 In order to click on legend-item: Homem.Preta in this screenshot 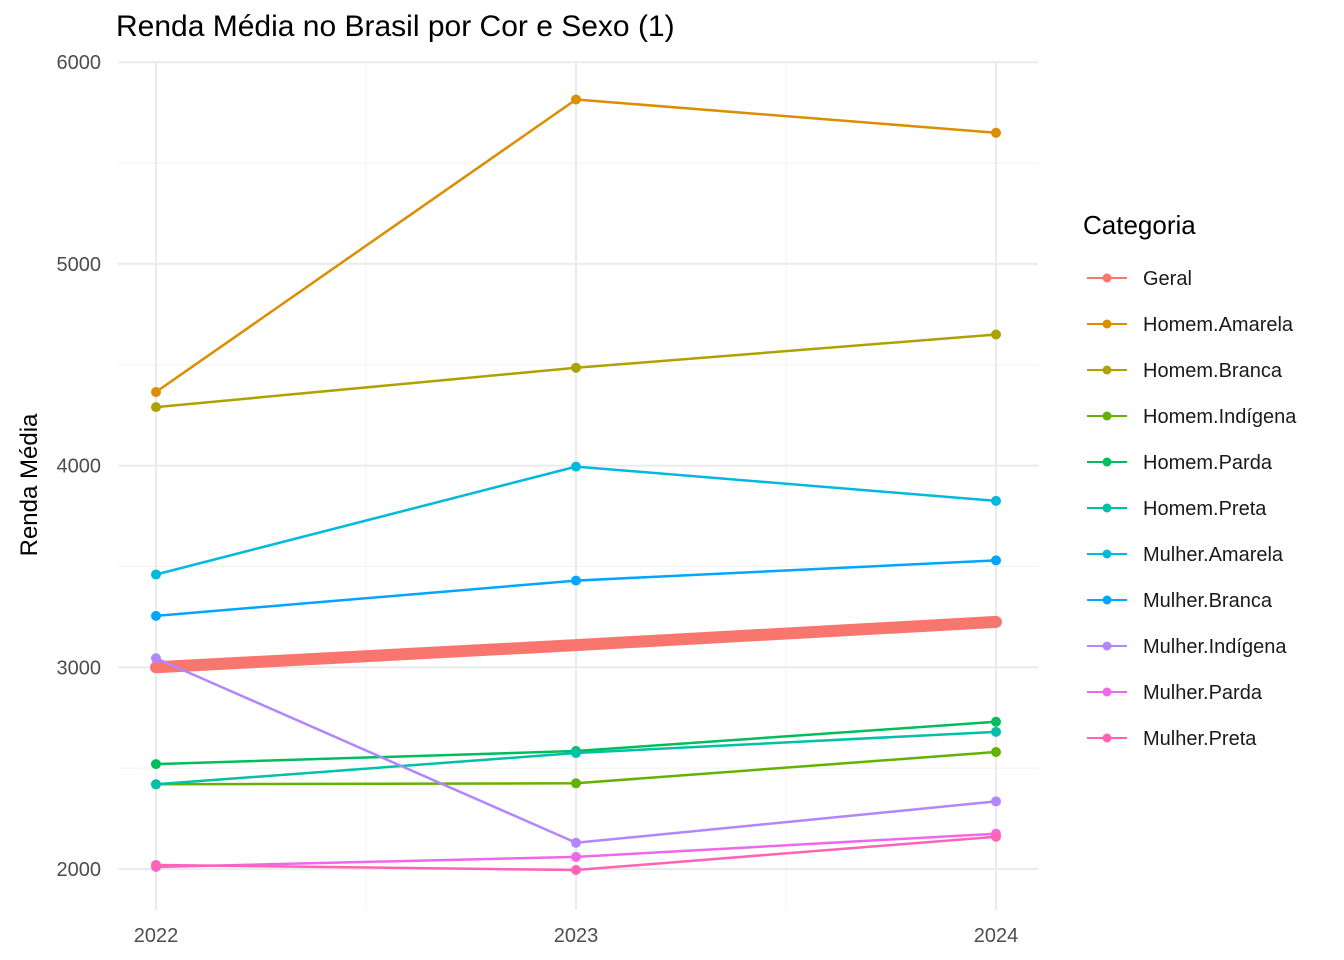, I will do `click(1177, 509)`.